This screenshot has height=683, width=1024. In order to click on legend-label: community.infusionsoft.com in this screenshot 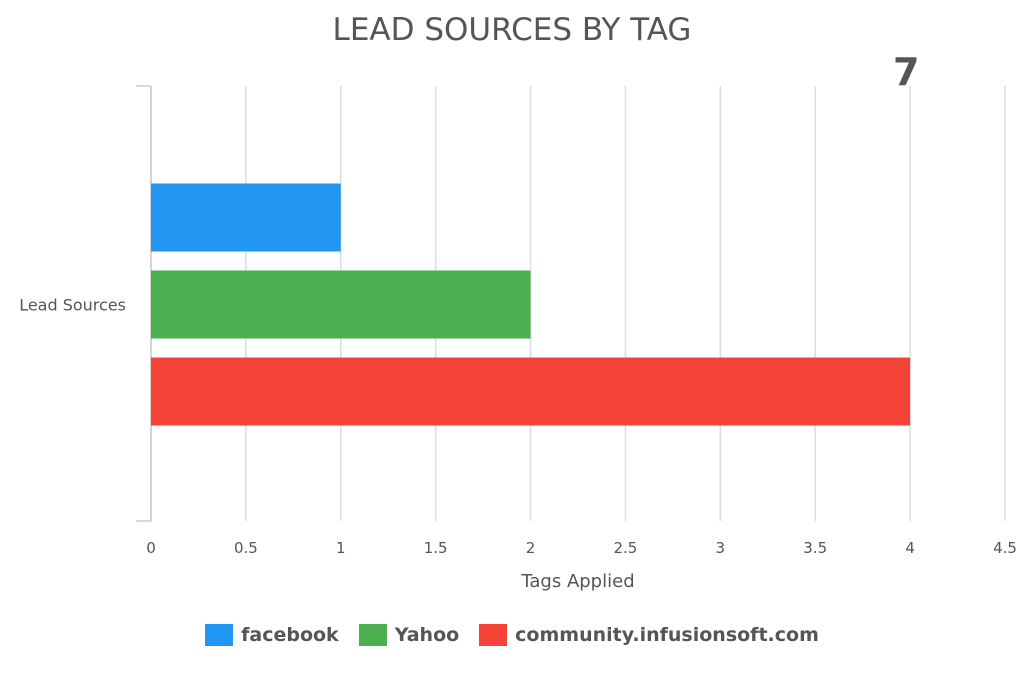, I will do `click(667, 635)`.